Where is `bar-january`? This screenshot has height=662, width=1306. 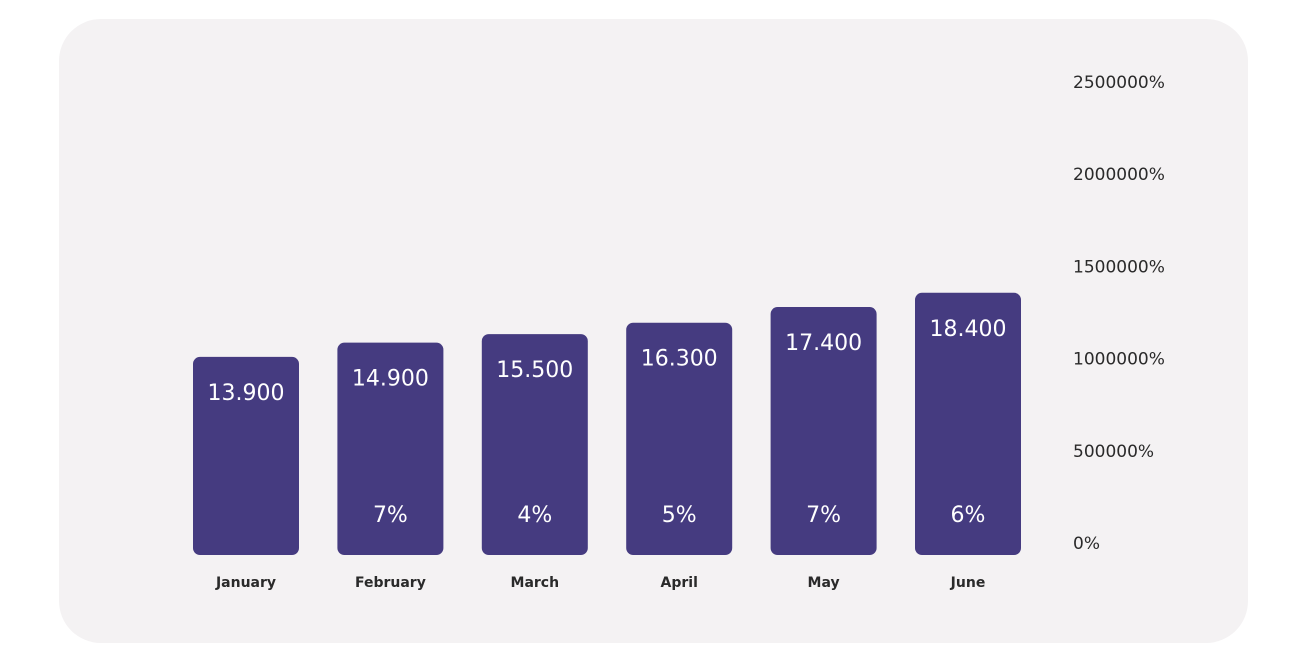 bar-january is located at coordinates (246, 455).